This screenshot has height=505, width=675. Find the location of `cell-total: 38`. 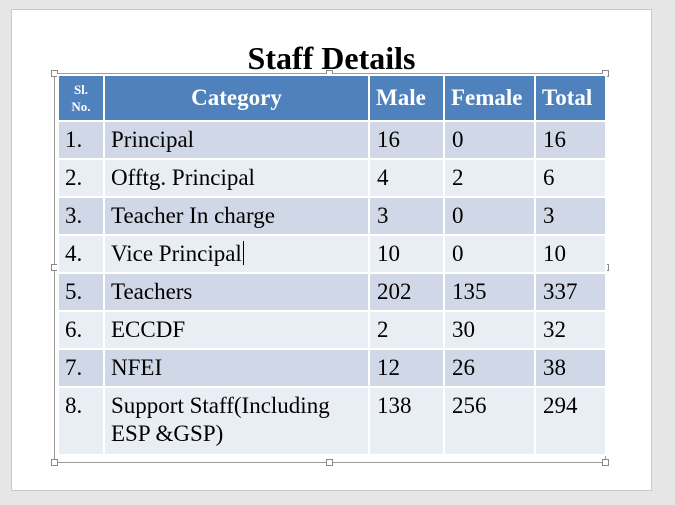

cell-total: 38 is located at coordinates (570, 368).